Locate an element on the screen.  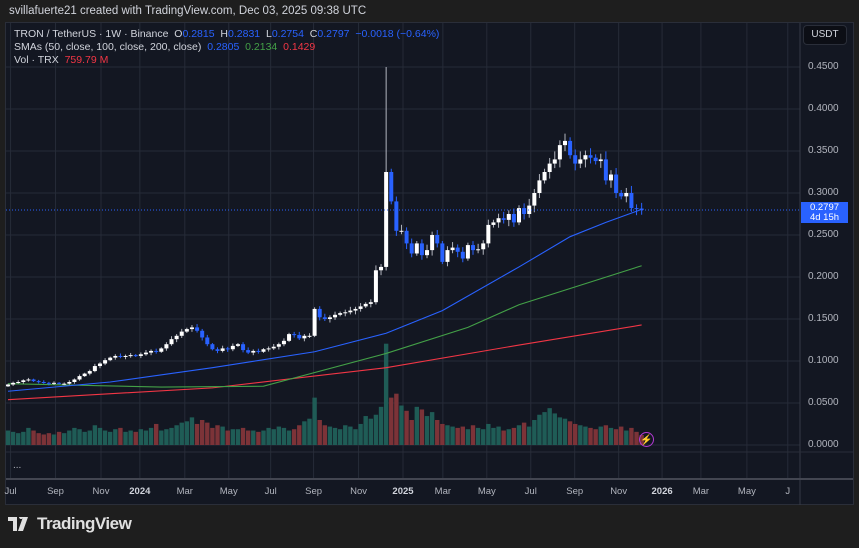
time-tick-label: May is located at coordinates (486, 491).